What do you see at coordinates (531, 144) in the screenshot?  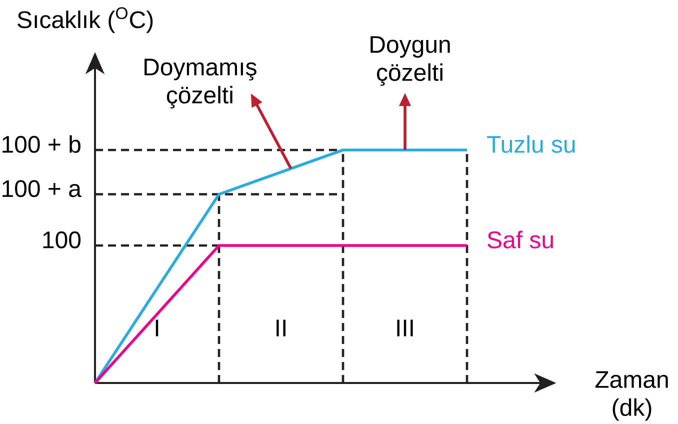 I see `series-label: Tuzlu su` at bounding box center [531, 144].